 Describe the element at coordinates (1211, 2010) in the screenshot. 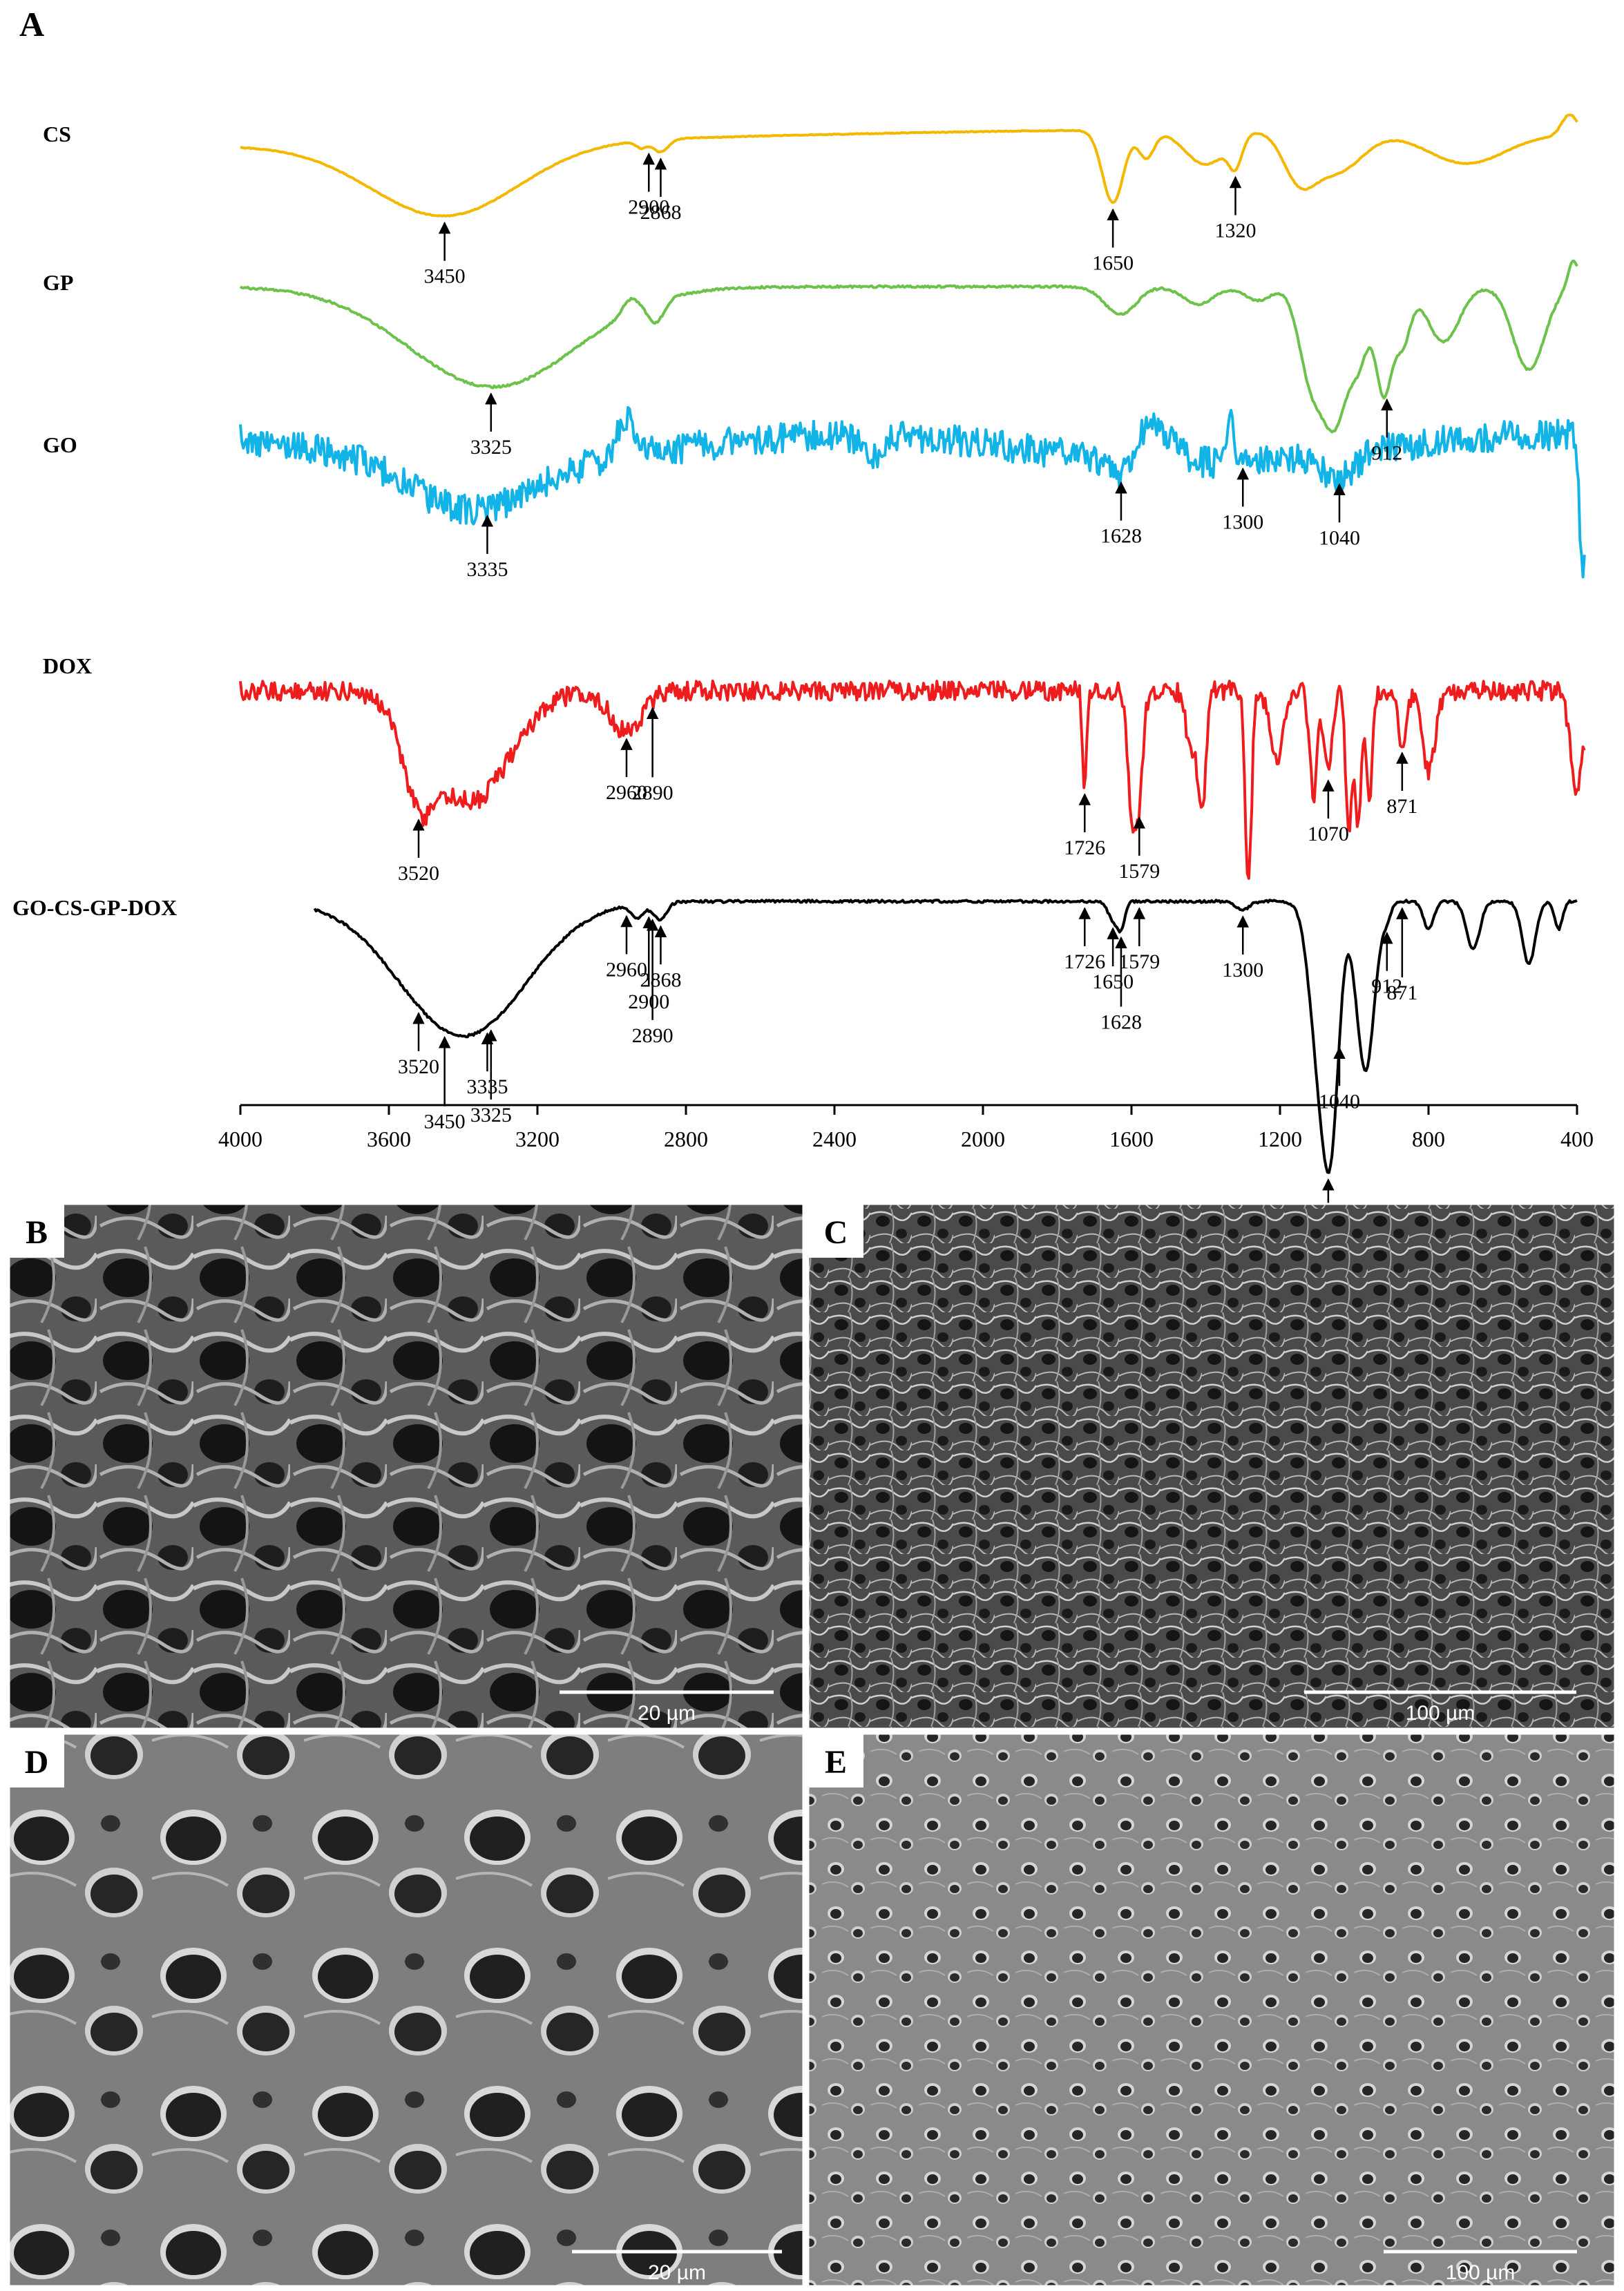

I see `sem-panel-e: E 100 µm` at that location.